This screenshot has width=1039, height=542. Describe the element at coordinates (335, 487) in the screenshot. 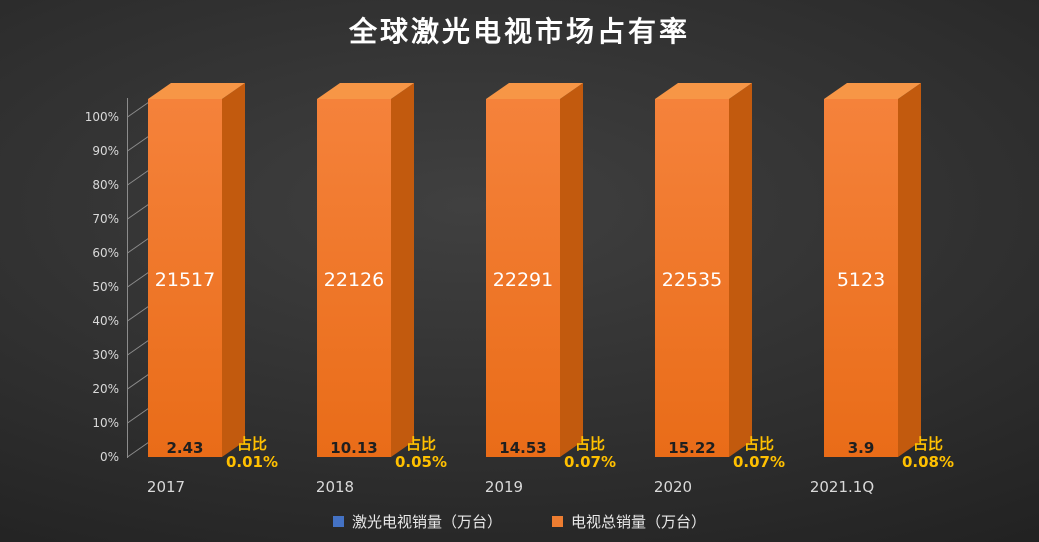

I see `category-label: 2018` at that location.